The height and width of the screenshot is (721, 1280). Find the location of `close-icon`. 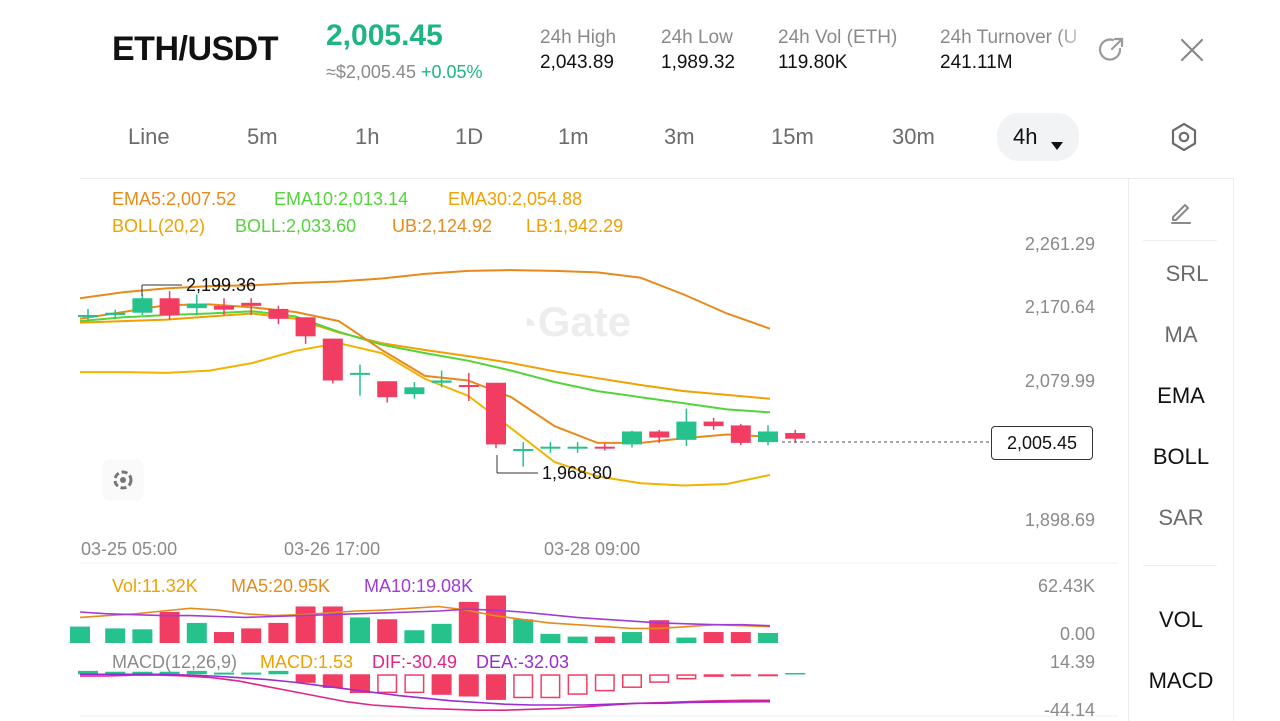

close-icon is located at coordinates (1192, 50).